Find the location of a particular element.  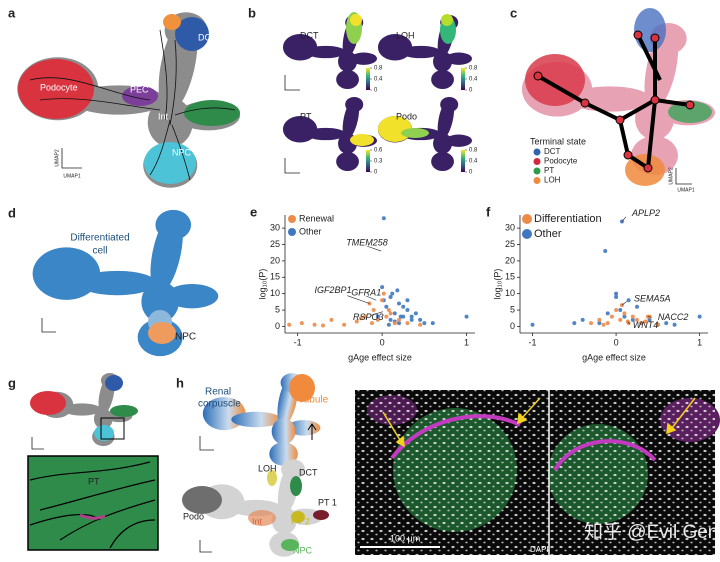

colorbar-label: 0.3 is located at coordinates (378, 162).